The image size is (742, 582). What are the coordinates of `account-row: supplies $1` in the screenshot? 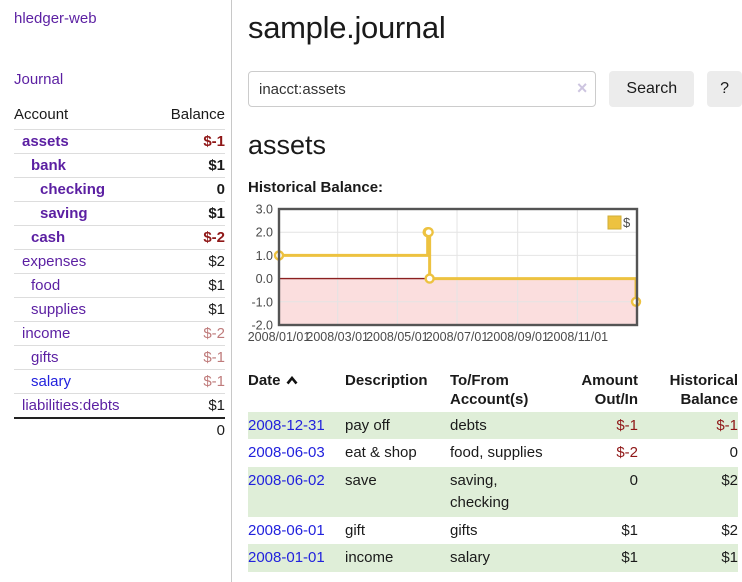 It's located at (119, 309).